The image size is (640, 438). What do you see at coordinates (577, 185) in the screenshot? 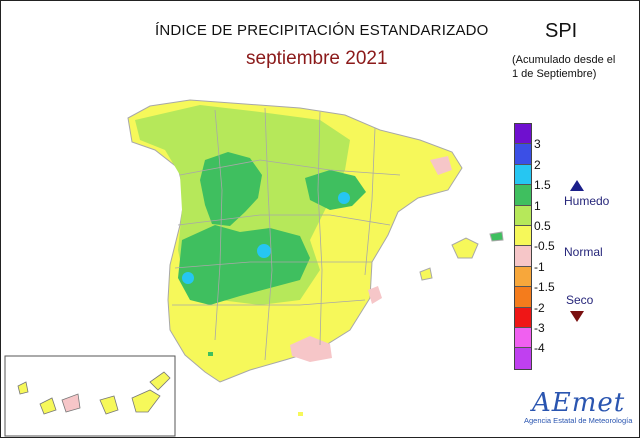
I see `wet-up-triangle-icon` at bounding box center [577, 185].